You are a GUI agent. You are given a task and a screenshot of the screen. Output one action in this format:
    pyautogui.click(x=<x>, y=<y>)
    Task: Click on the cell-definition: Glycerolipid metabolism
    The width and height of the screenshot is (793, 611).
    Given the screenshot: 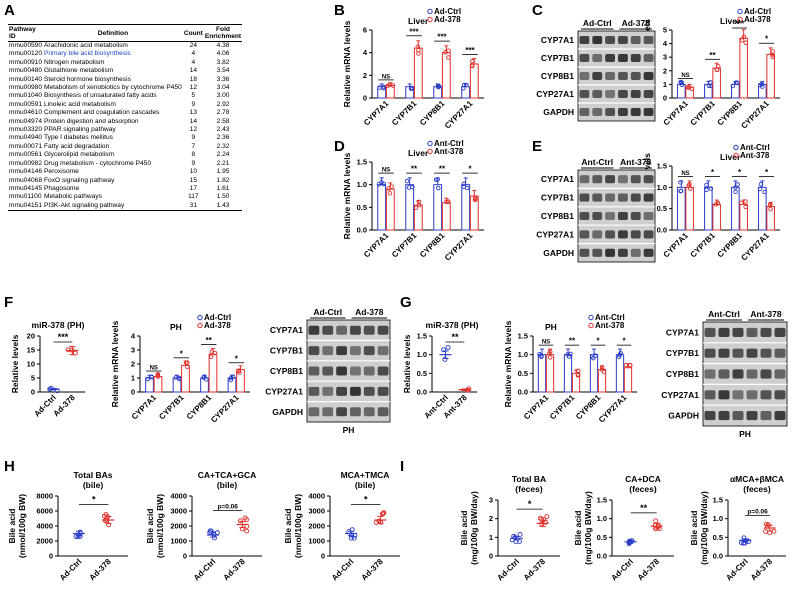 What is the action you would take?
    pyautogui.click(x=79, y=155)
    